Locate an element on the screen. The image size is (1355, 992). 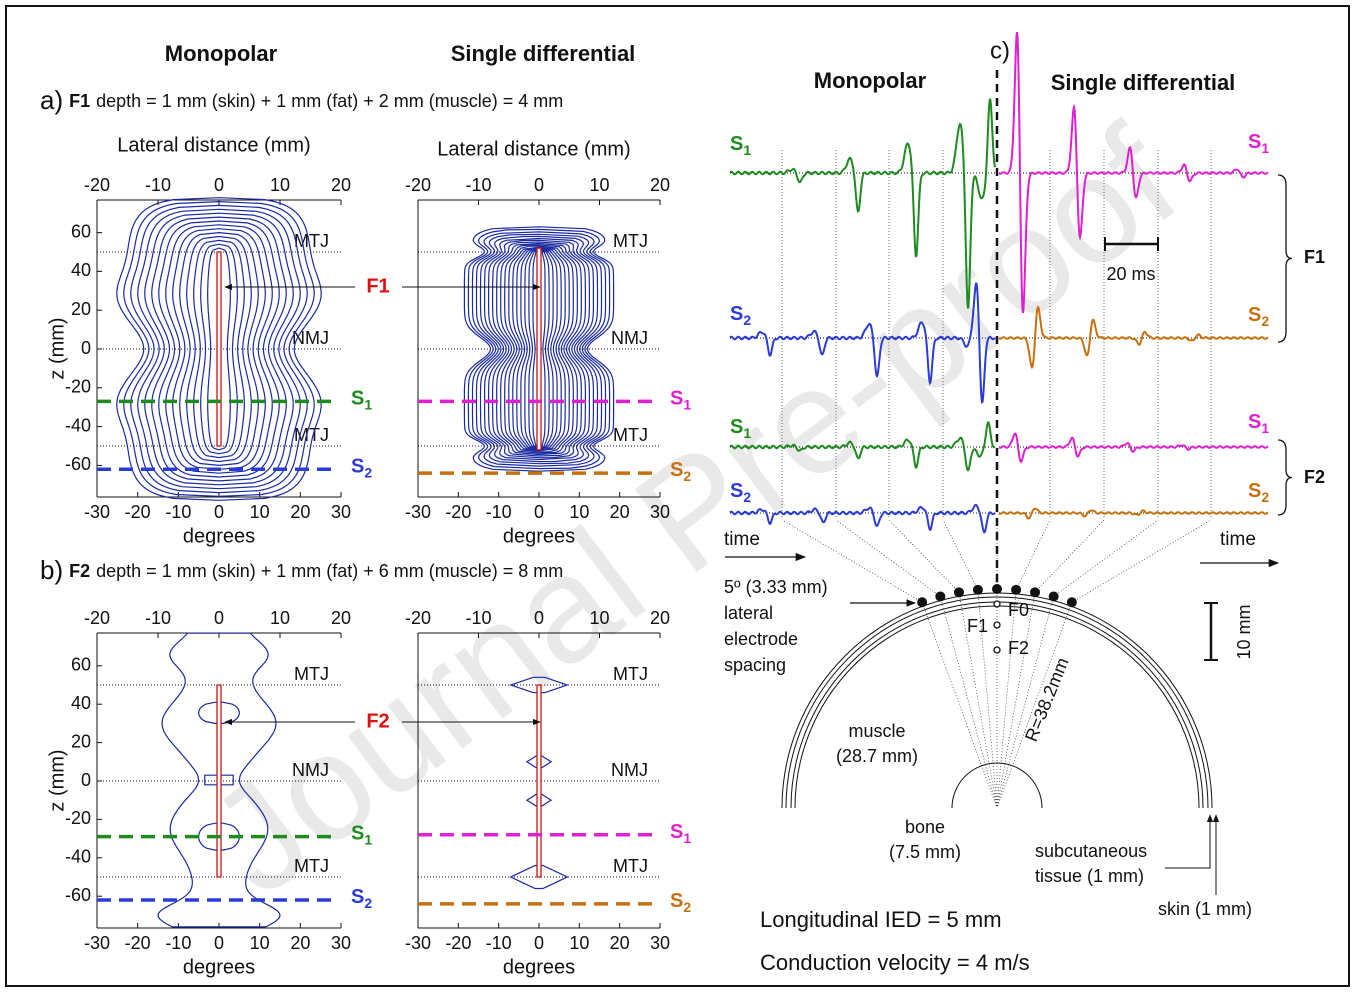
panel-label: b) is located at coordinates (51, 570).